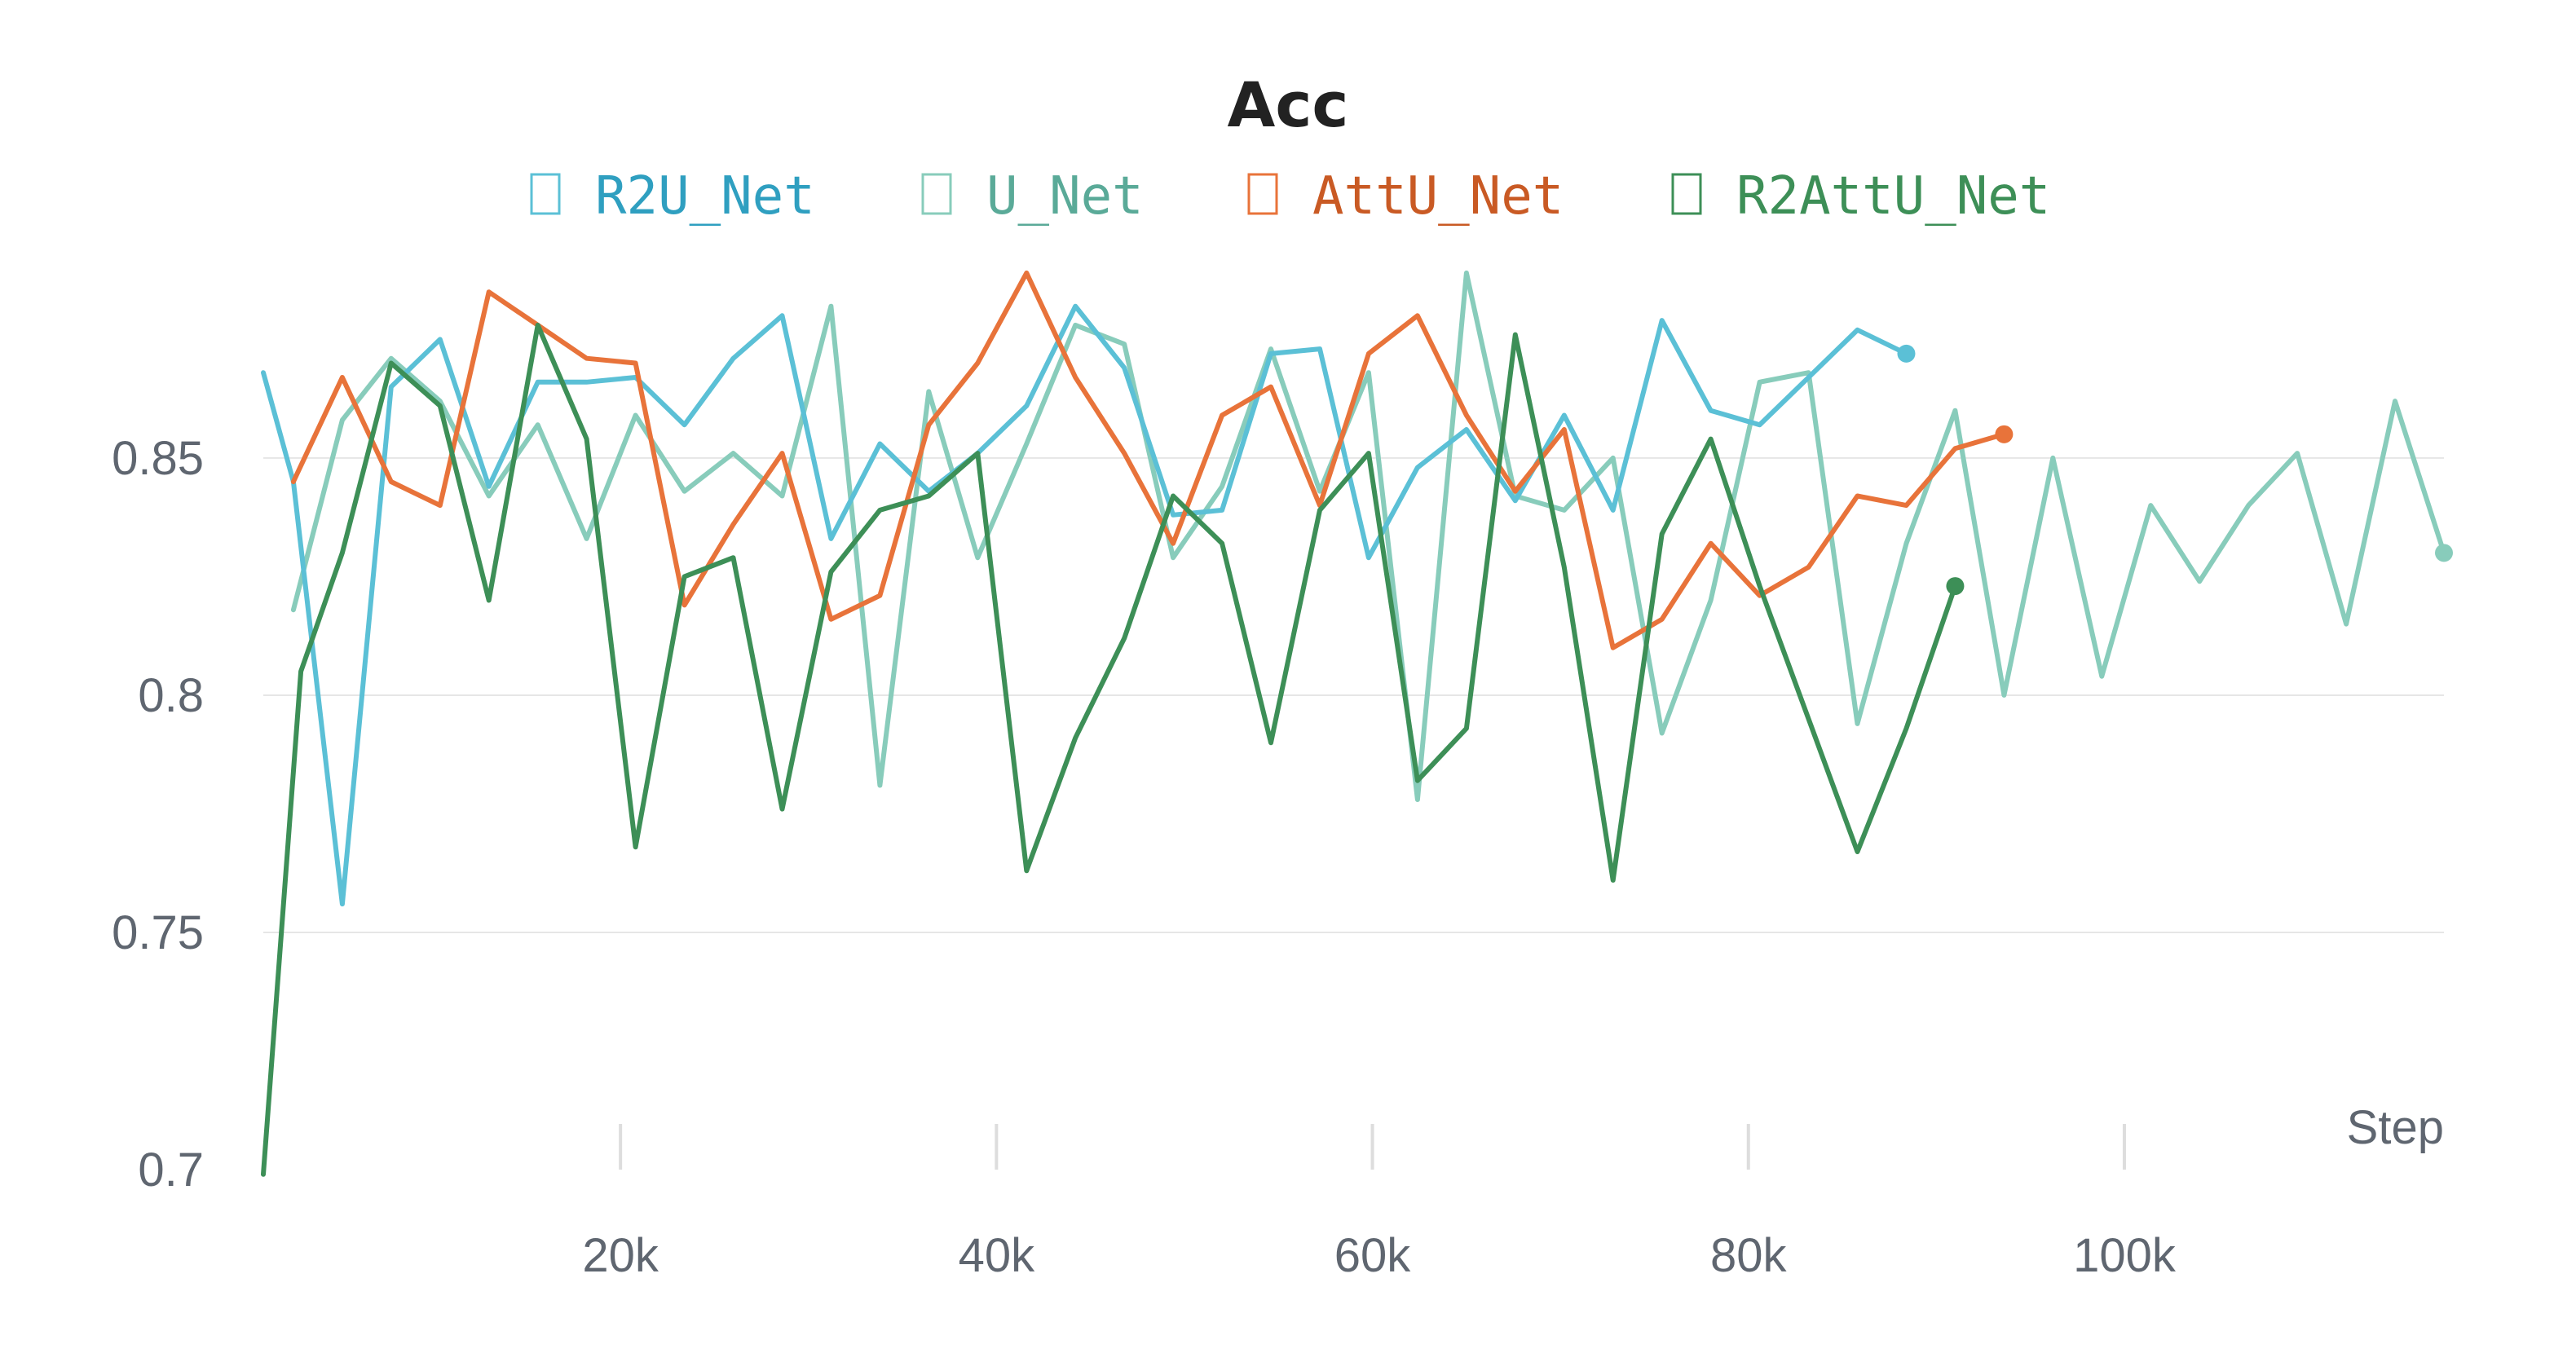 The height and width of the screenshot is (1353, 2576). What do you see at coordinates (1262, 194) in the screenshot?
I see `legend-swatch-attu-net` at bounding box center [1262, 194].